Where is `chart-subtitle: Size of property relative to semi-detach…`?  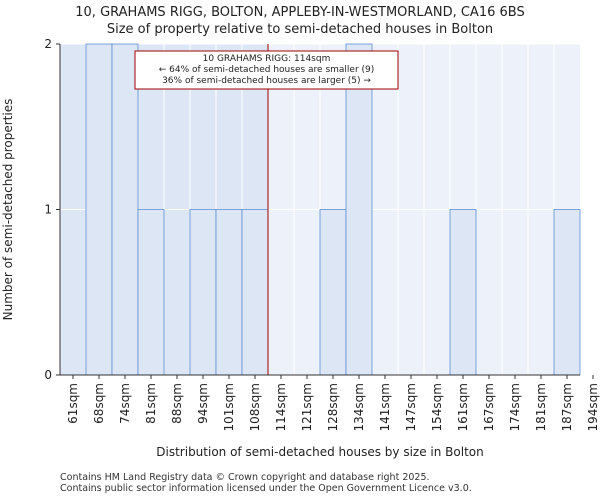
chart-subtitle: Size of property relative to semi-detach… is located at coordinates (300, 29).